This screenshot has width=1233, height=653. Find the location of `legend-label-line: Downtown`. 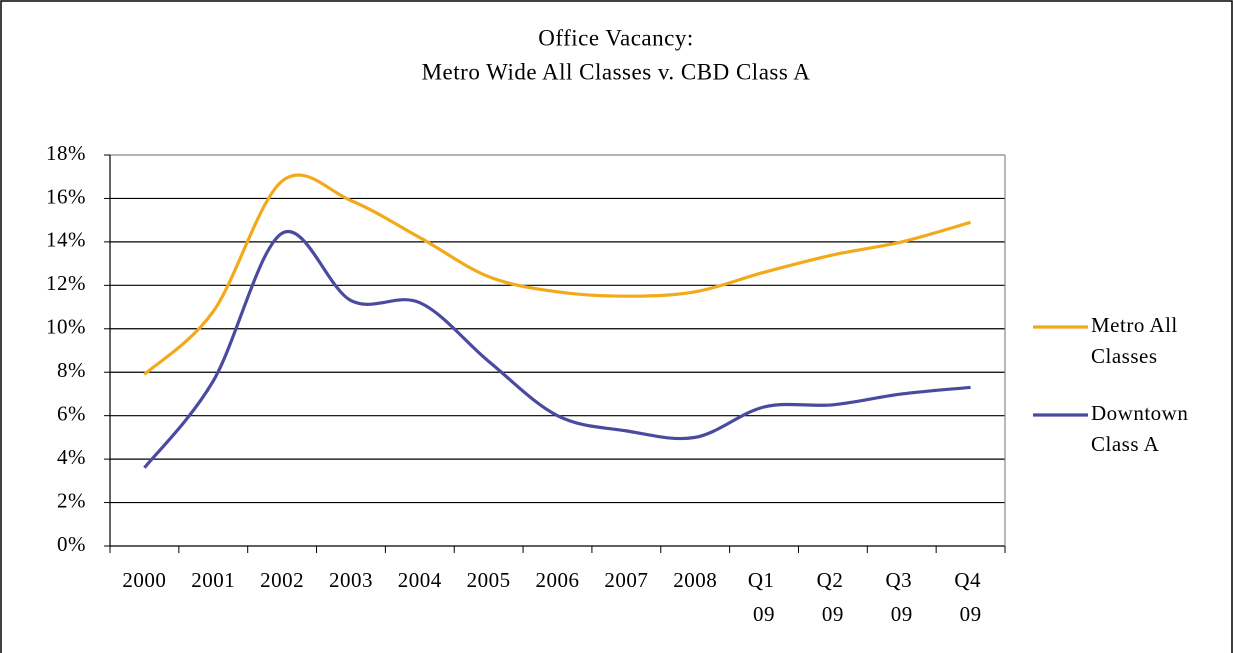

legend-label-line: Downtown is located at coordinates (1142, 413).